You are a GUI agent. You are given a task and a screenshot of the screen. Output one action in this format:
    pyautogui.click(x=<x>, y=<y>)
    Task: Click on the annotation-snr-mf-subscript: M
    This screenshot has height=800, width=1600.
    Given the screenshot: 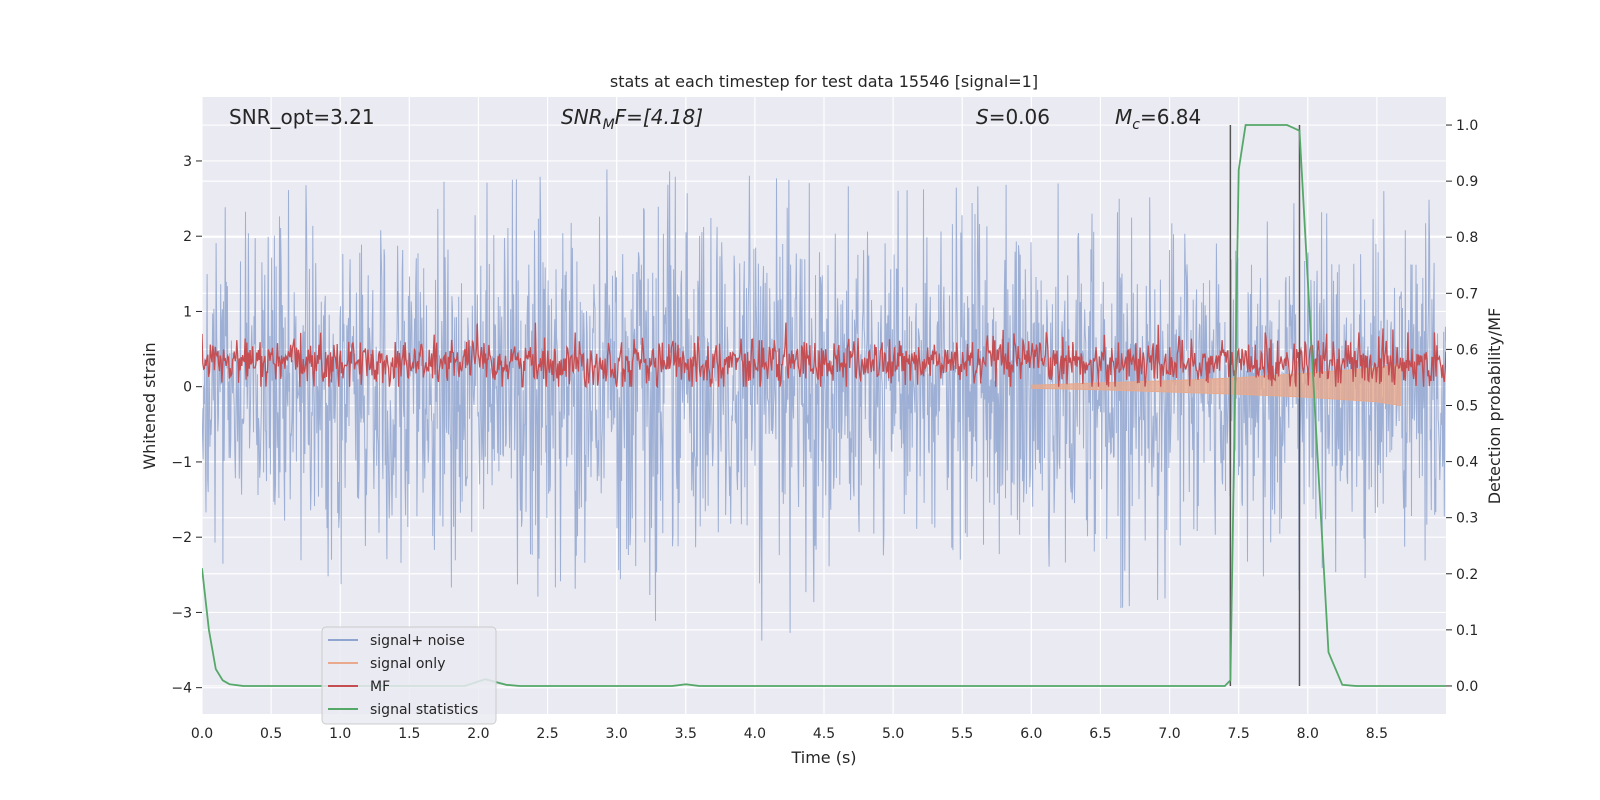 What is the action you would take?
    pyautogui.click(x=609, y=125)
    